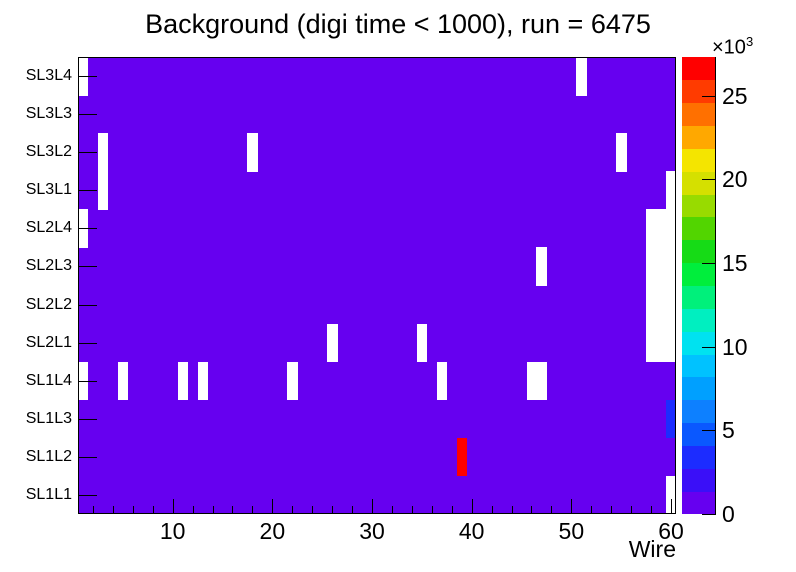  Describe the element at coordinates (733, 46) in the screenshot. I see `colorbar-exponent-label: ×10³` at that location.